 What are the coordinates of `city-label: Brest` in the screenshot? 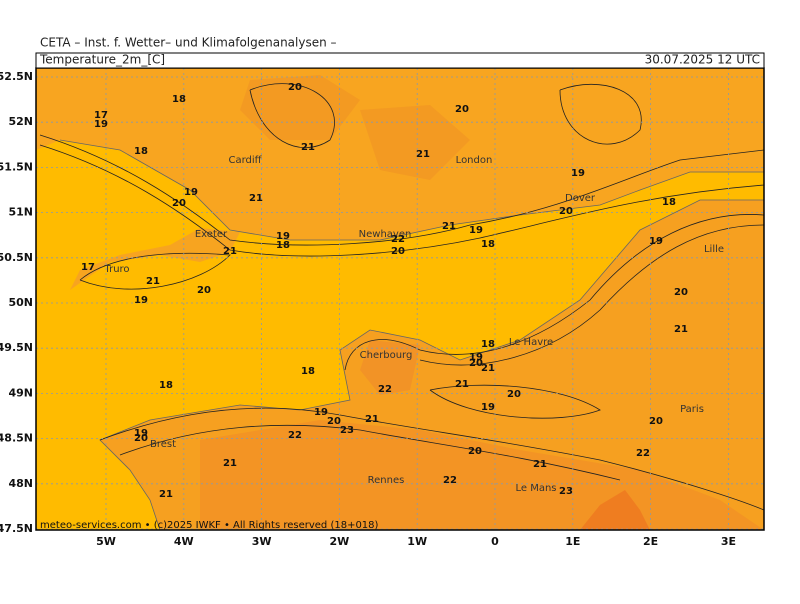 It's located at (163, 444).